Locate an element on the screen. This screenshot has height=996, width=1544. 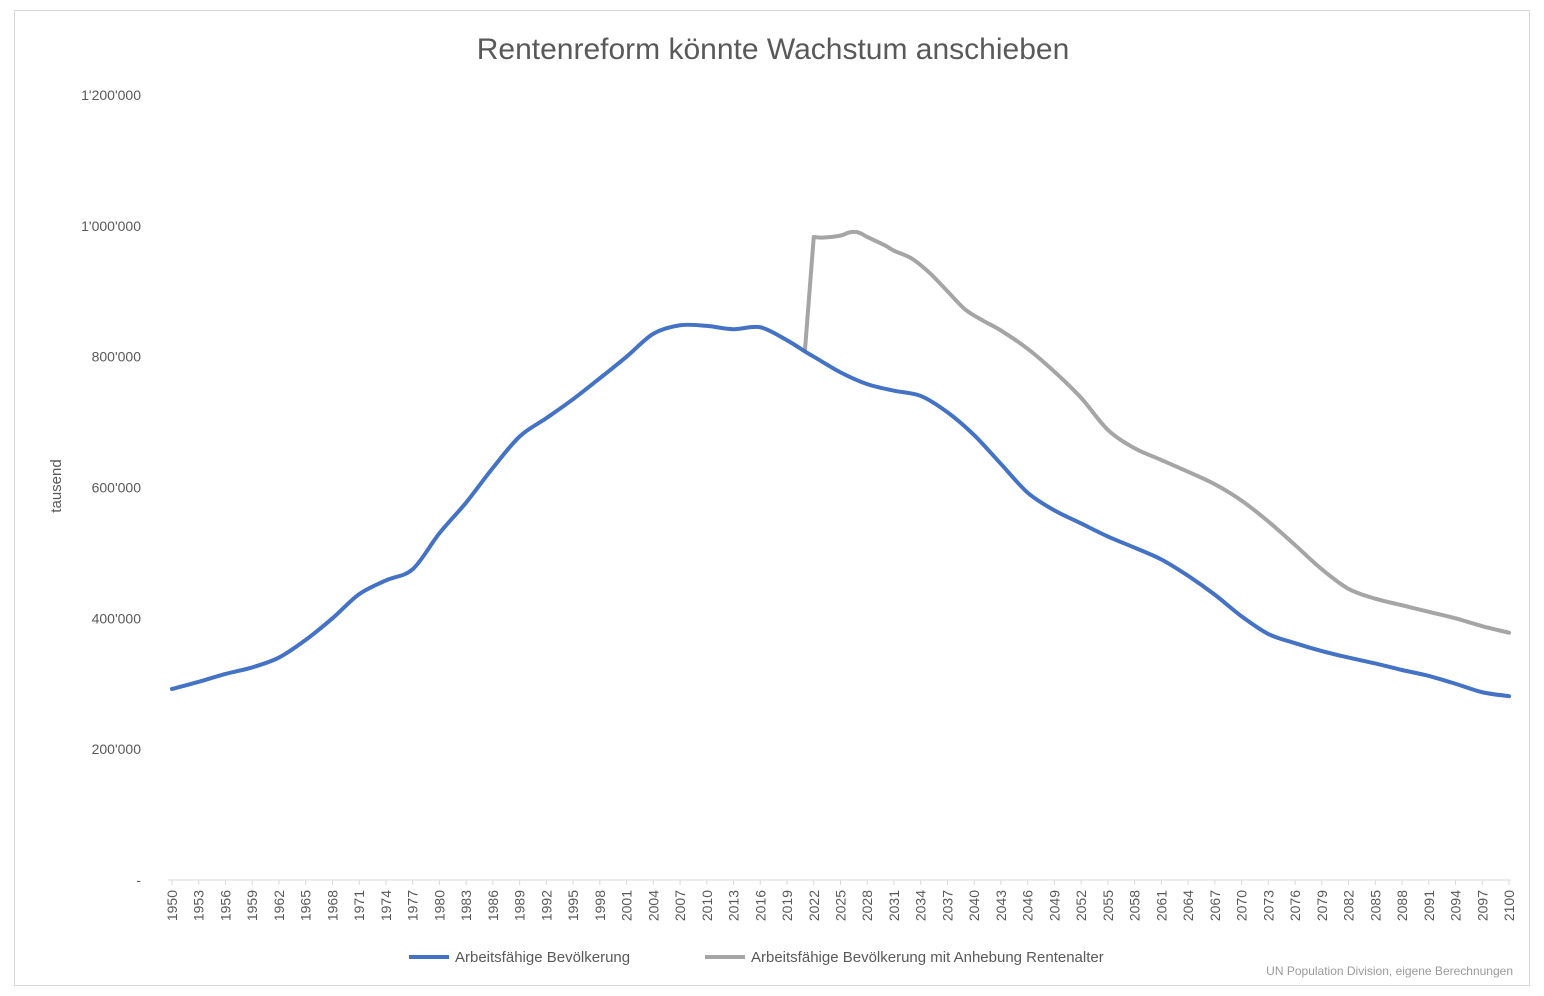
x-tick-label: 1980 is located at coordinates (439, 905).